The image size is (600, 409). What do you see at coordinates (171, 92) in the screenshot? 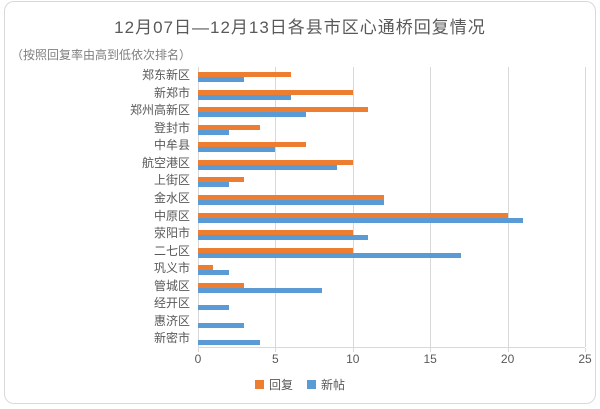
I see `category-label: 新郑市` at bounding box center [171, 92].